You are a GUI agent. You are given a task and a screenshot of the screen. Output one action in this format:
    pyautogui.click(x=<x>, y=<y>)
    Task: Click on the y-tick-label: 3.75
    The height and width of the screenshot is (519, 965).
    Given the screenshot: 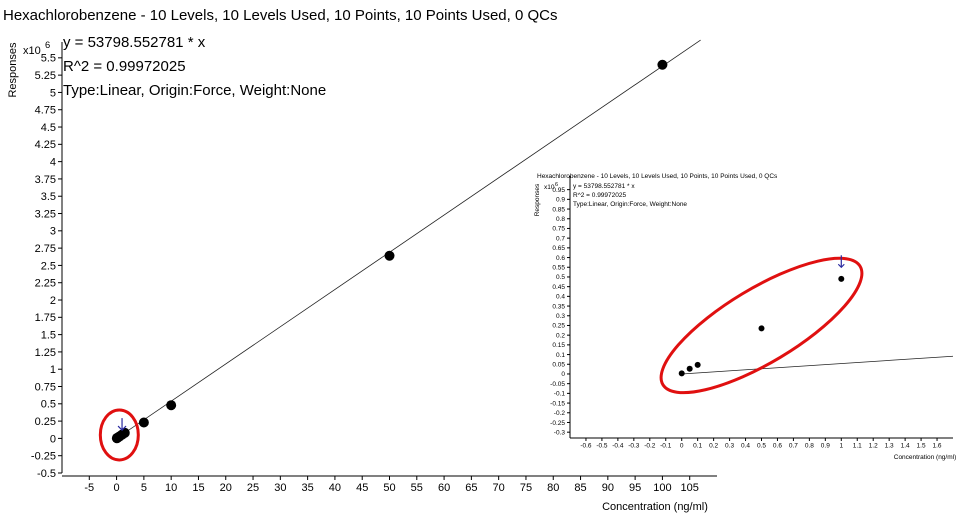 What is the action you would take?
    pyautogui.click(x=45, y=180)
    